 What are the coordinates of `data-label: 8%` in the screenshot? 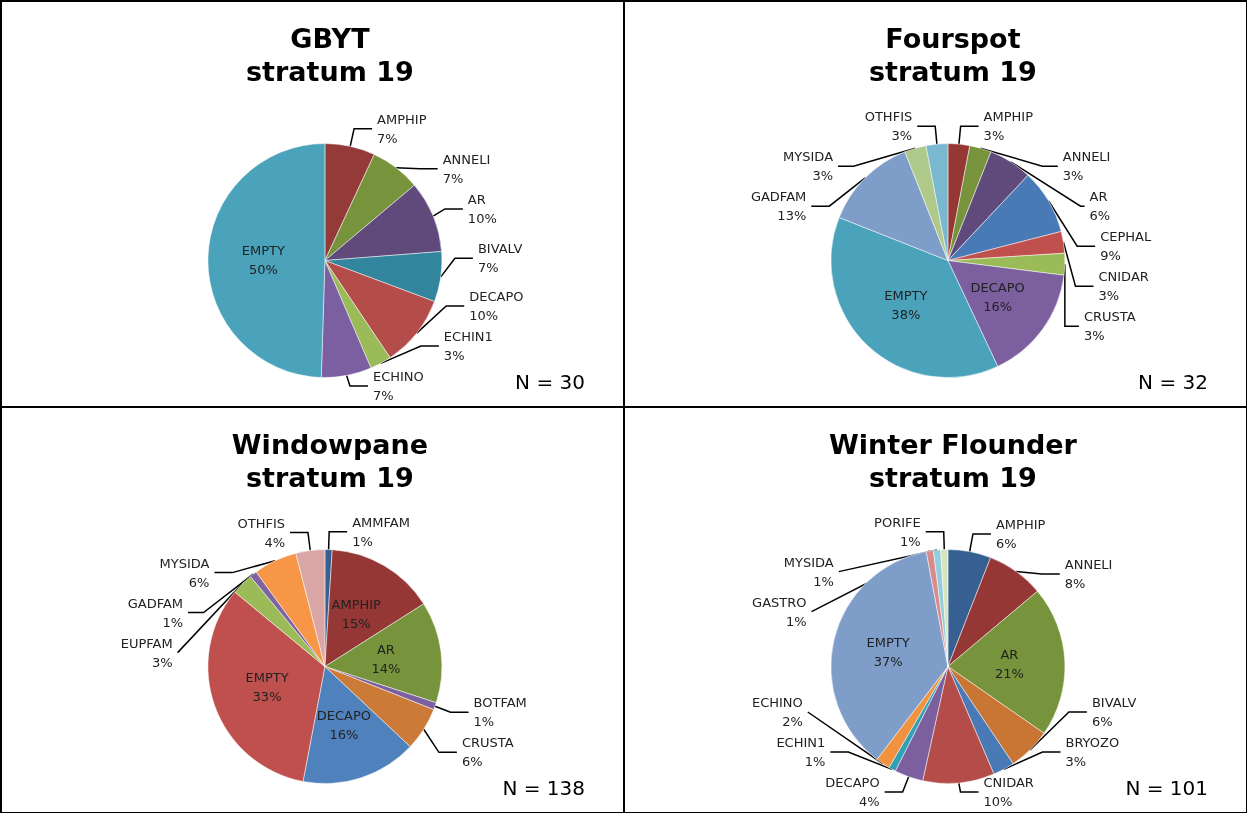 It's located at (1075, 583).